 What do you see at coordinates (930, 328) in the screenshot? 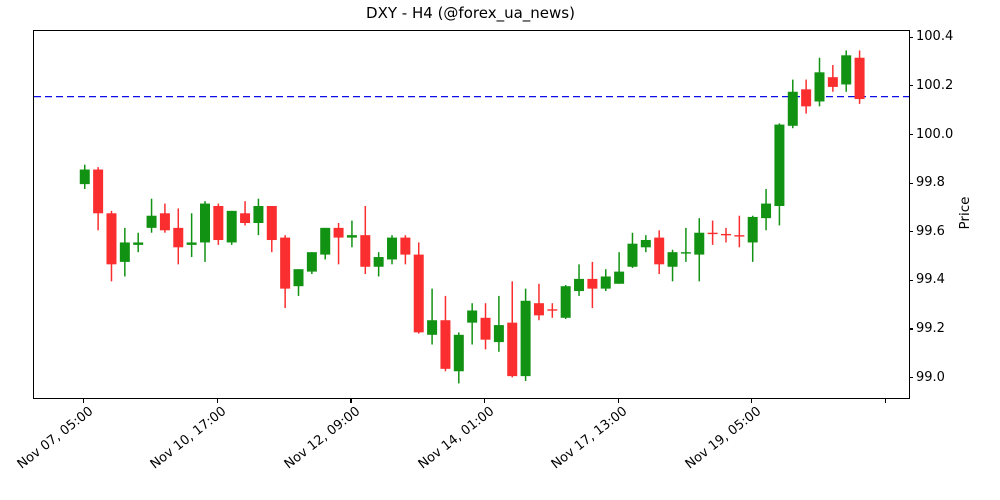
I see `y-tick-label: 99.2` at bounding box center [930, 328].